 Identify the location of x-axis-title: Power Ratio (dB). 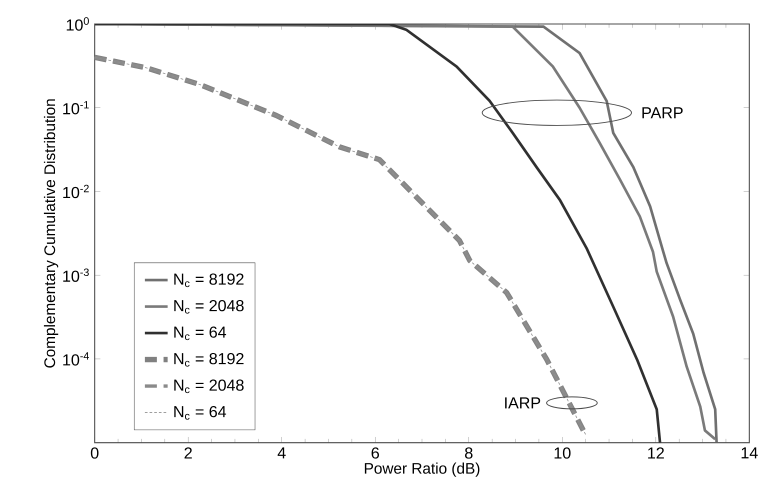
(422, 469).